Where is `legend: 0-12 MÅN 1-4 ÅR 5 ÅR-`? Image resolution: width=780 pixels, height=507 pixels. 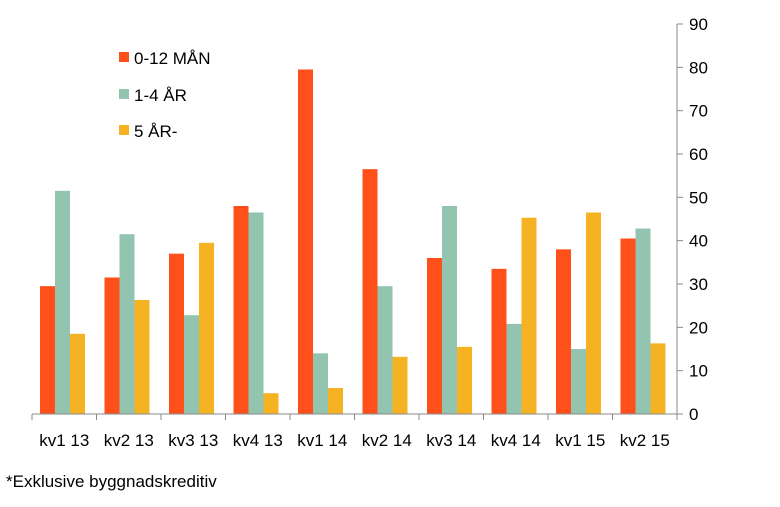
legend: 0-12 MÅN 1-4 ÅR 5 ÅR- is located at coordinates (165, 95).